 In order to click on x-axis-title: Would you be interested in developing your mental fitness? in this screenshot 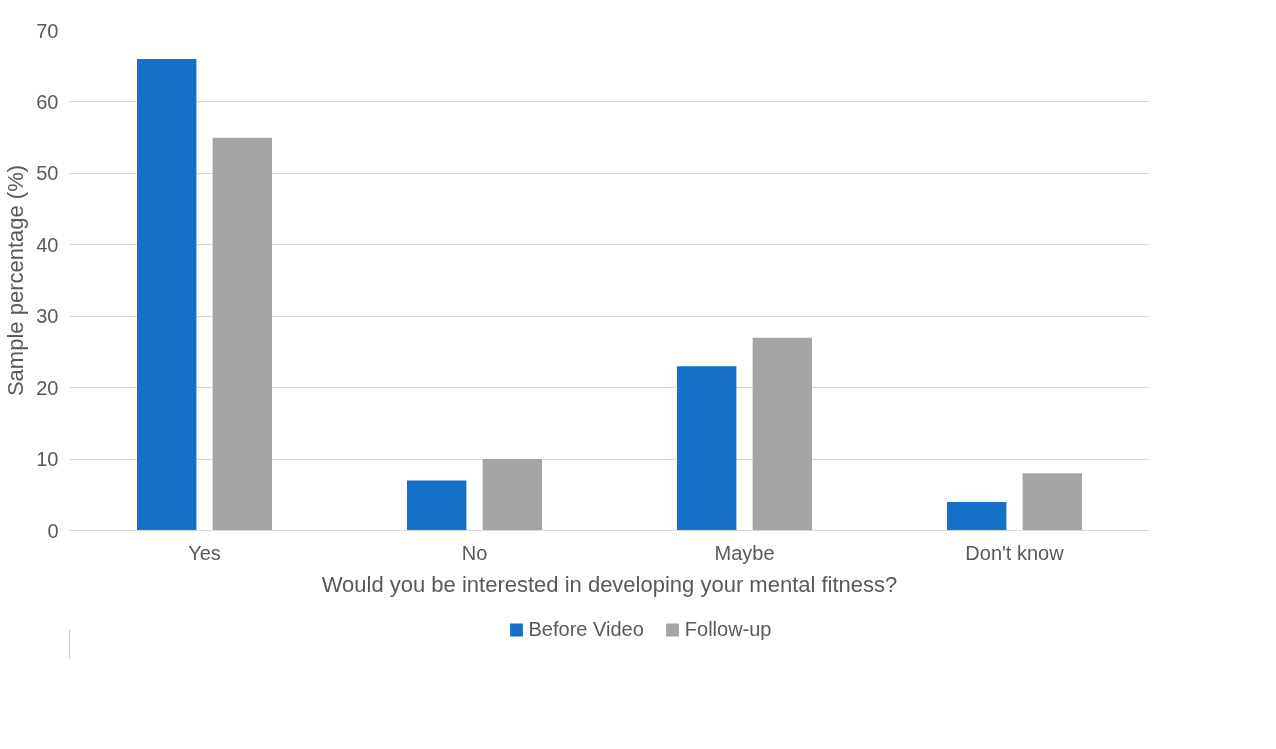, I will do `click(609, 584)`.